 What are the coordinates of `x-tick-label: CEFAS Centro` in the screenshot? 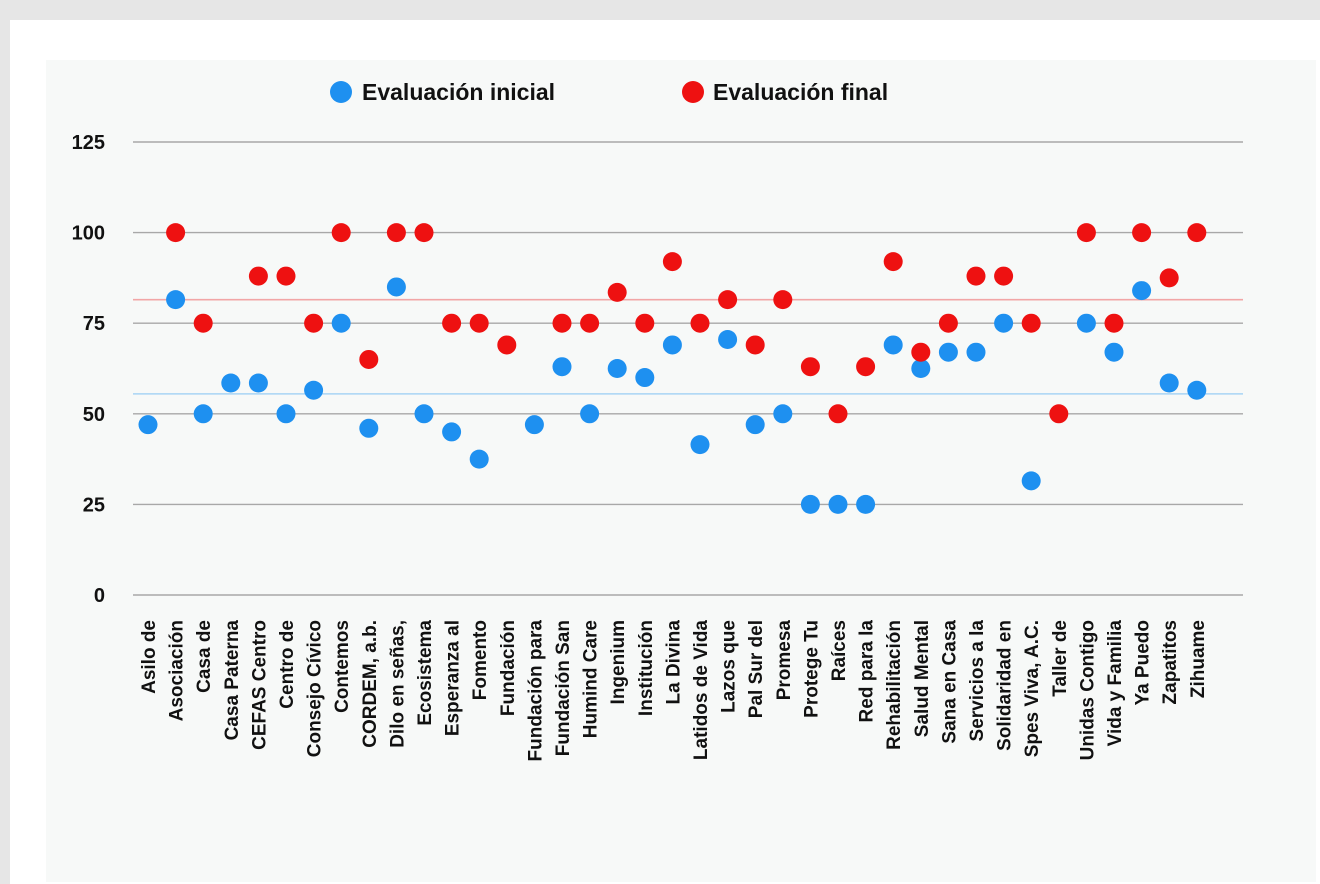 It's located at (259, 685).